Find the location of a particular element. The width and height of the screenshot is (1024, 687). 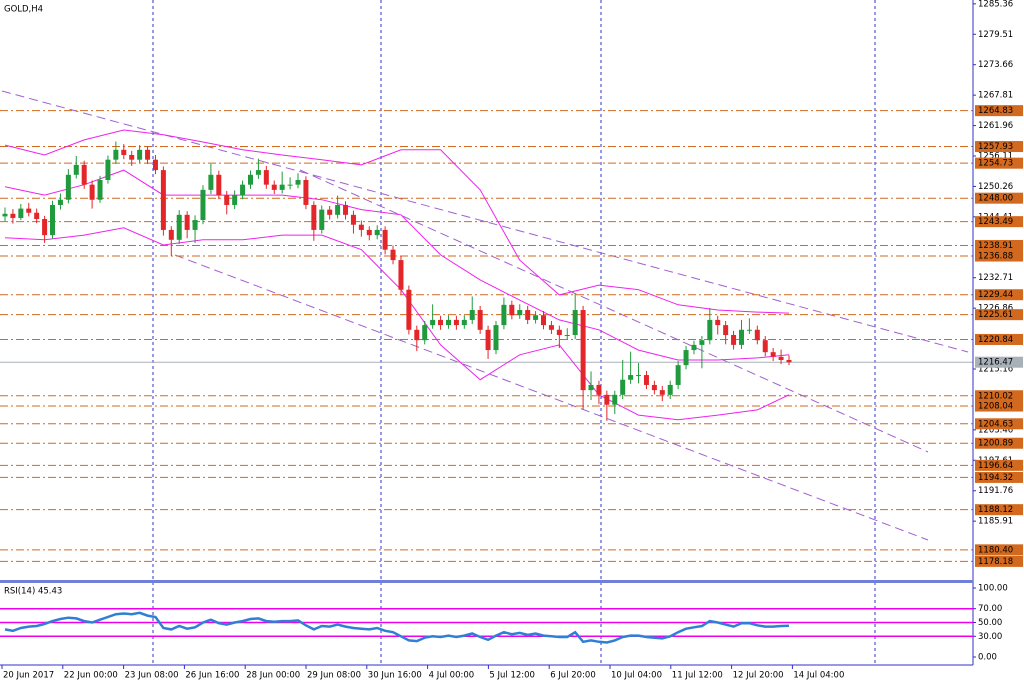

x-tick-label: 10 Jul 04:00 is located at coordinates (636, 676).